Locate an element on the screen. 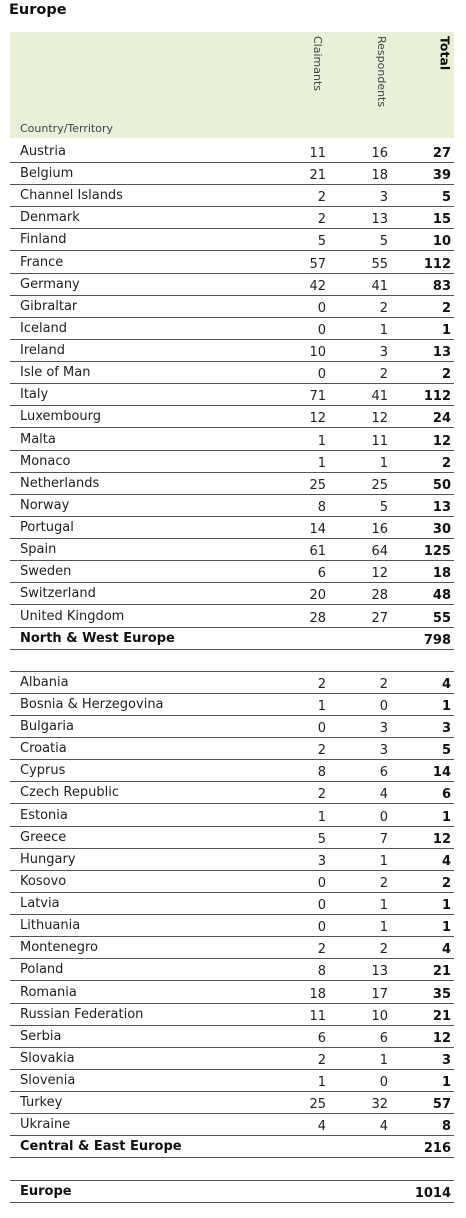 The height and width of the screenshot is (1218, 466). claimants-cell: 10 is located at coordinates (317, 353).